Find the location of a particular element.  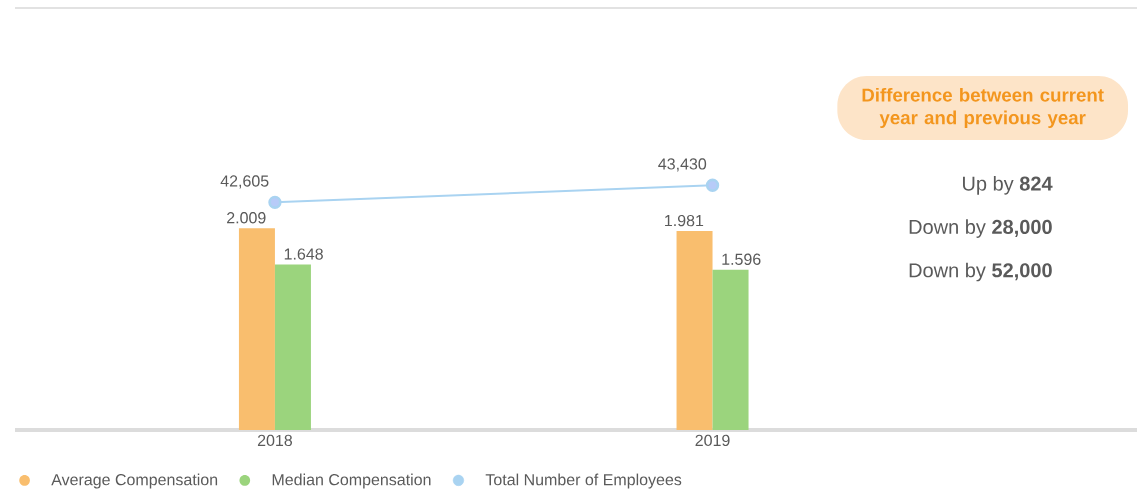

data-label: 43,430 is located at coordinates (682, 165).